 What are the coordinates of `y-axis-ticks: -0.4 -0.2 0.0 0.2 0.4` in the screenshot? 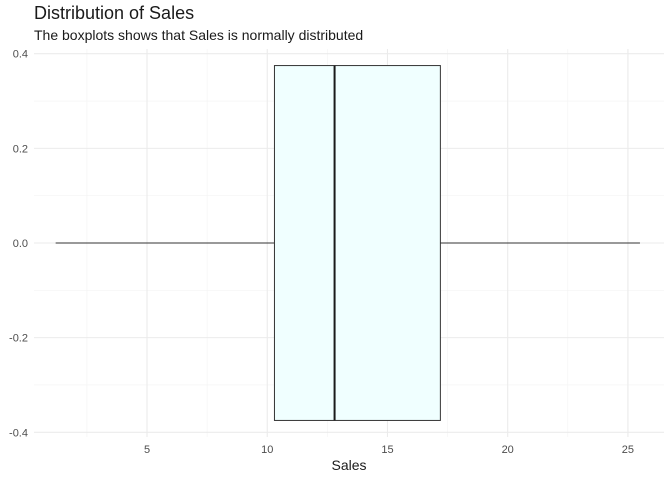 It's located at (18, 244).